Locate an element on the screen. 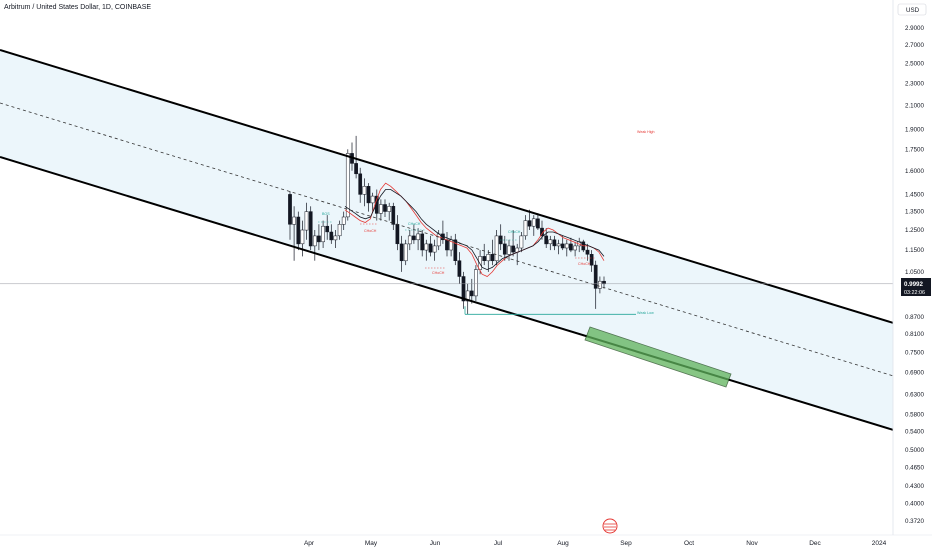 Image resolution: width=932 pixels, height=550 pixels. currency-button is located at coordinates (912, 9).